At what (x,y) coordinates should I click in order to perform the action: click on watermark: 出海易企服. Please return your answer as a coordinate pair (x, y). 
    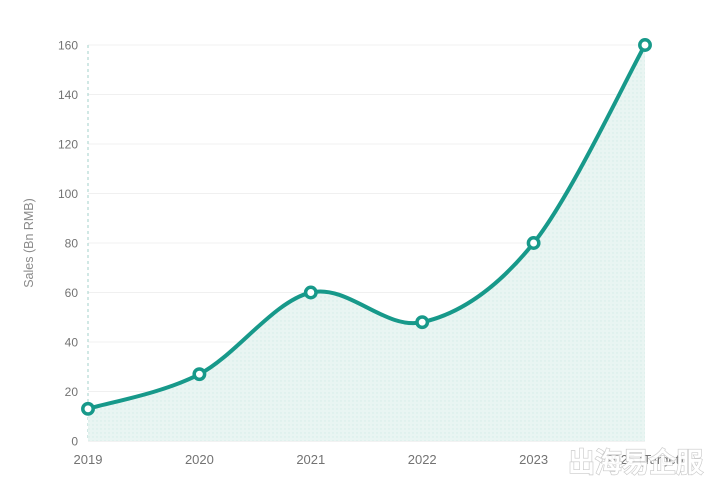
    Looking at the image, I should click on (636, 462).